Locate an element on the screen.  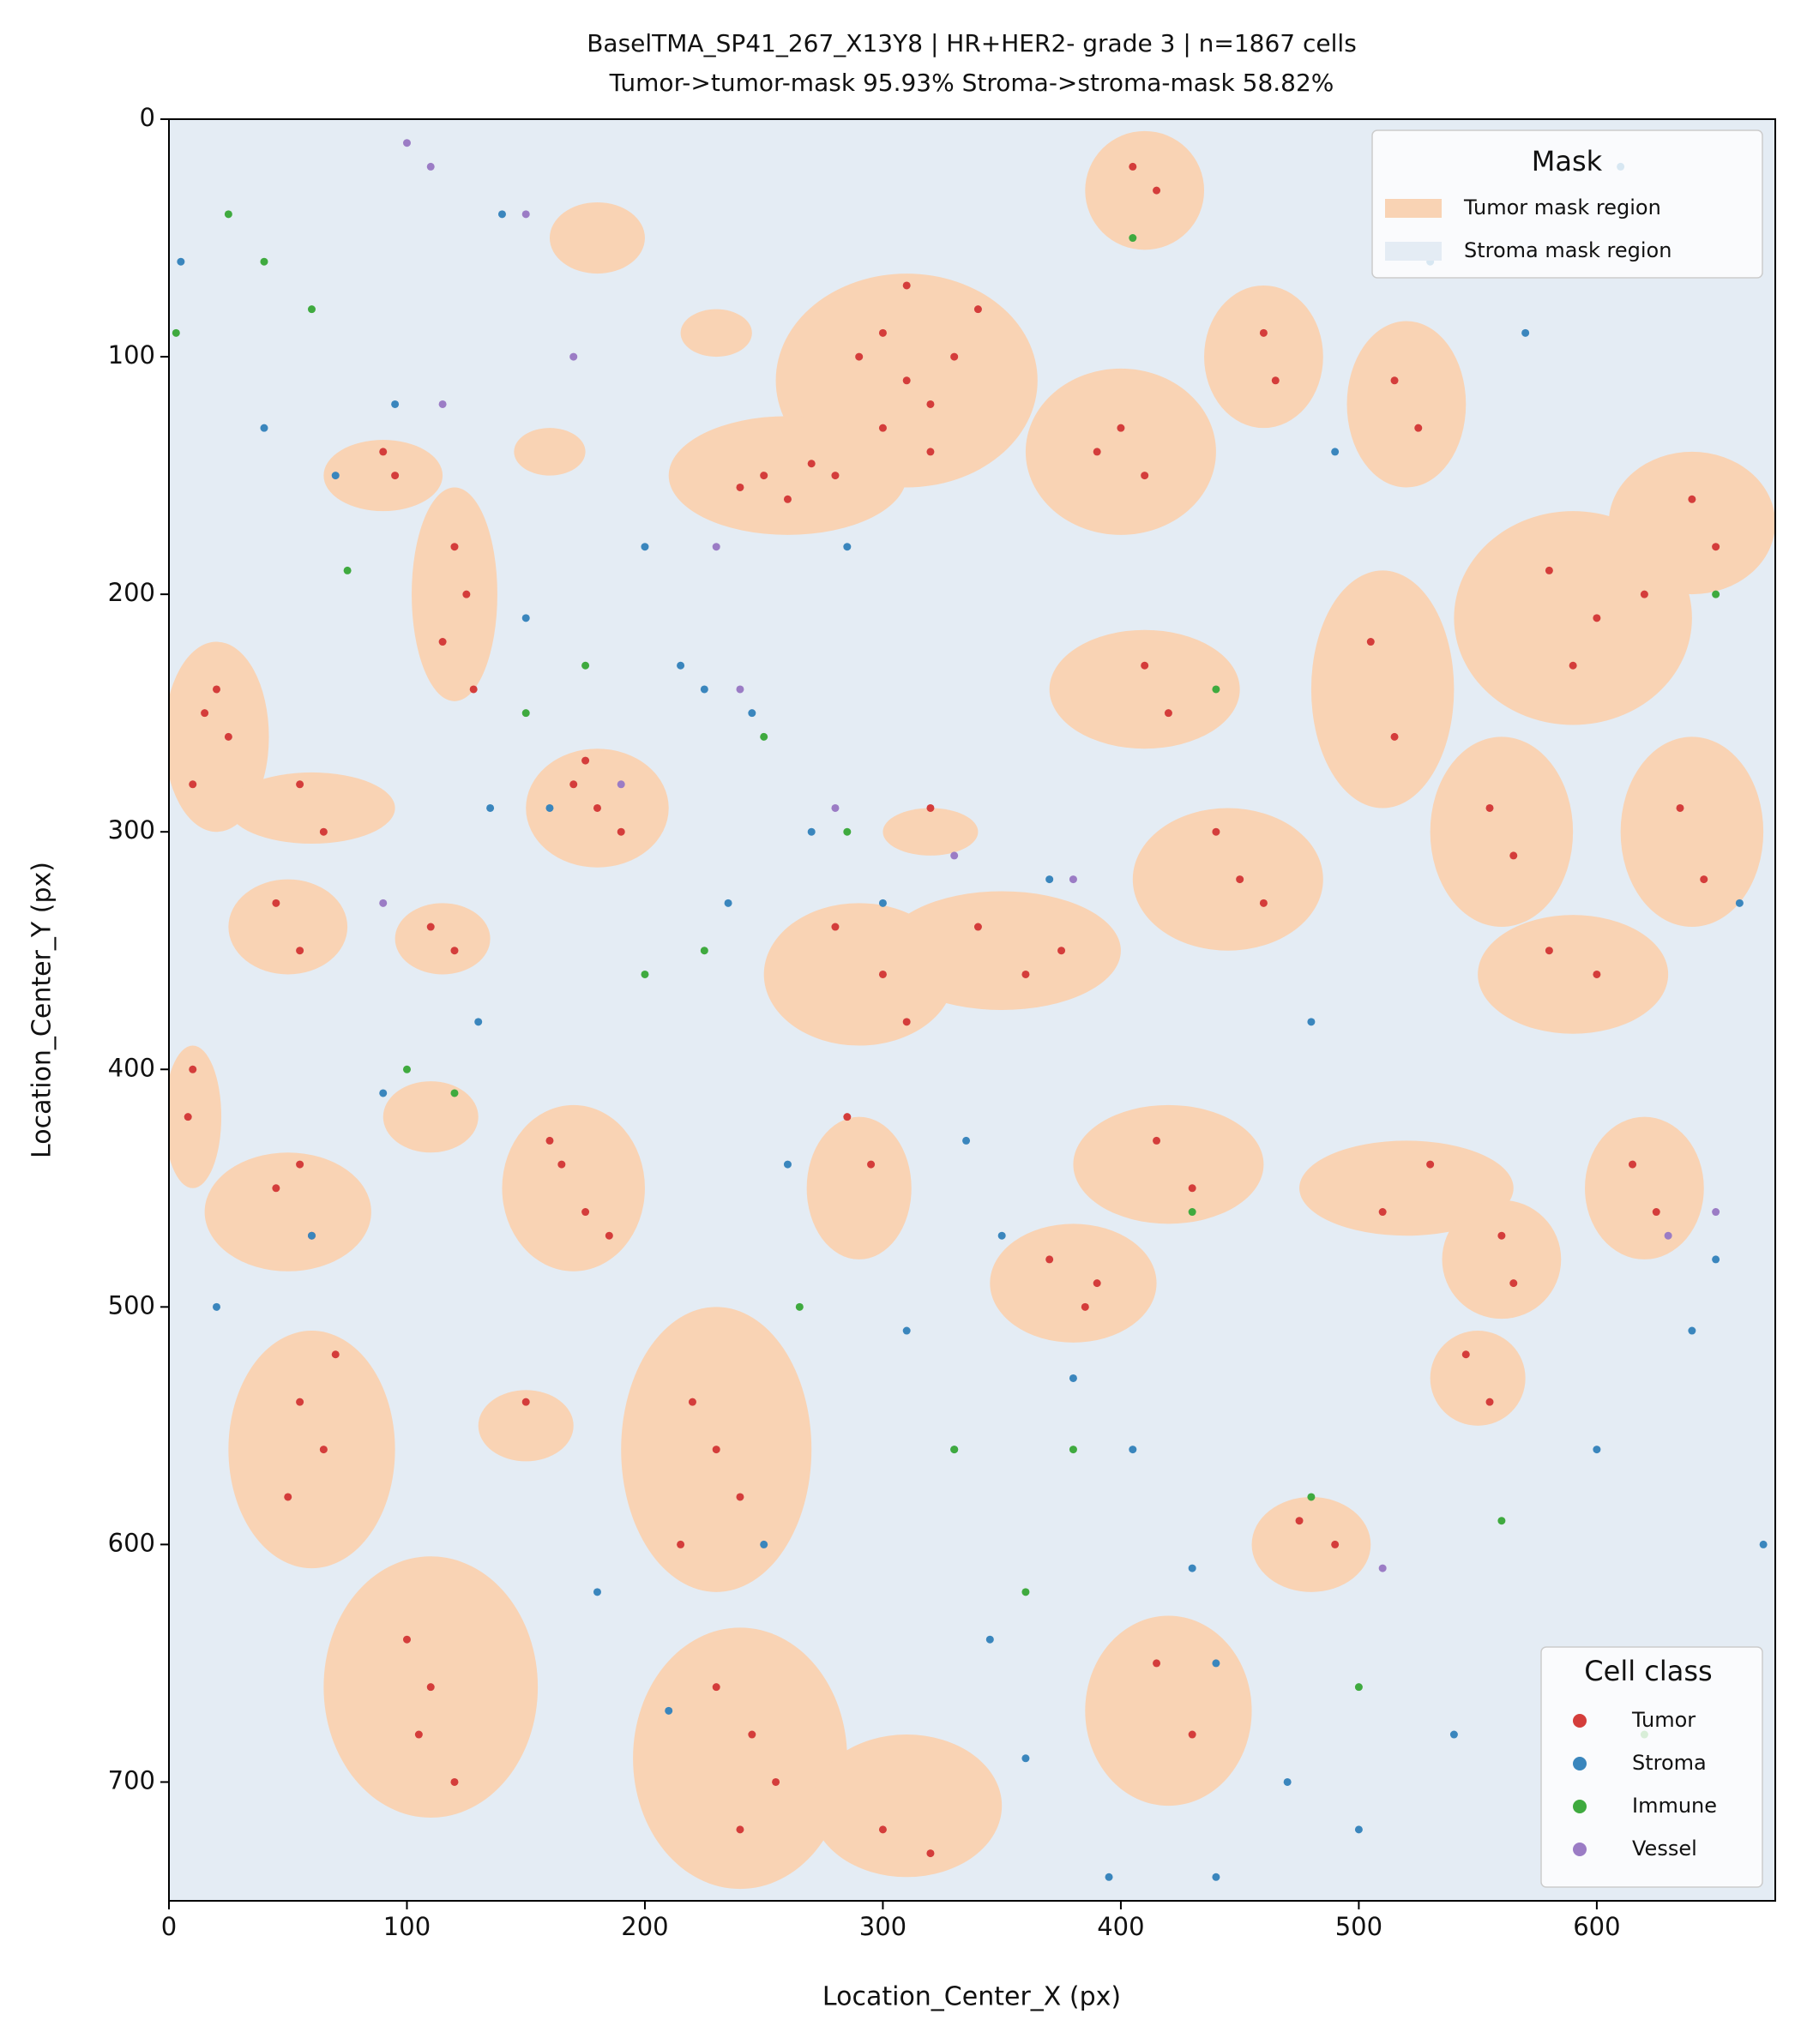
legend-marker is located at coordinates (1580, 1849).